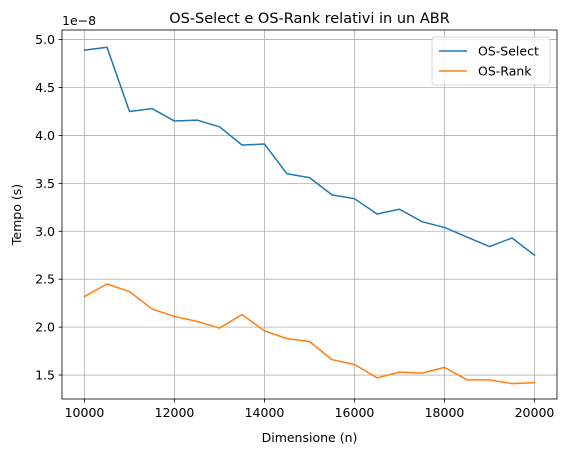  Describe the element at coordinates (310, 437) in the screenshot. I see `x-axis-label: Dimensione (n)` at that location.